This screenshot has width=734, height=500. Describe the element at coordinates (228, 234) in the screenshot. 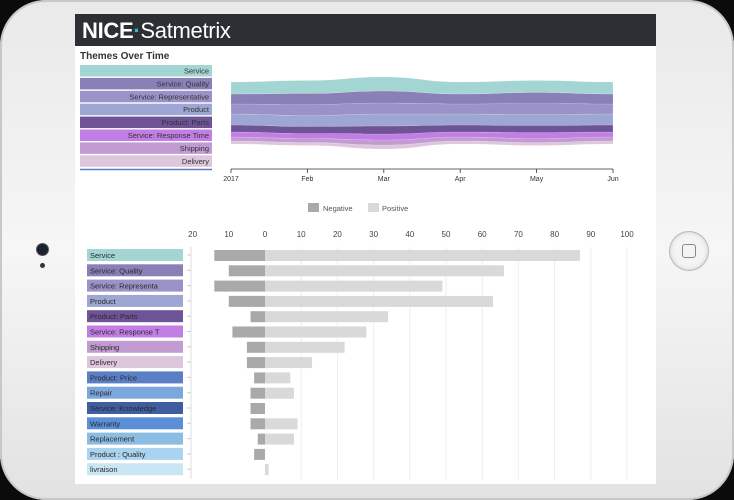

I see `bar-x-tick-label: 10` at that location.